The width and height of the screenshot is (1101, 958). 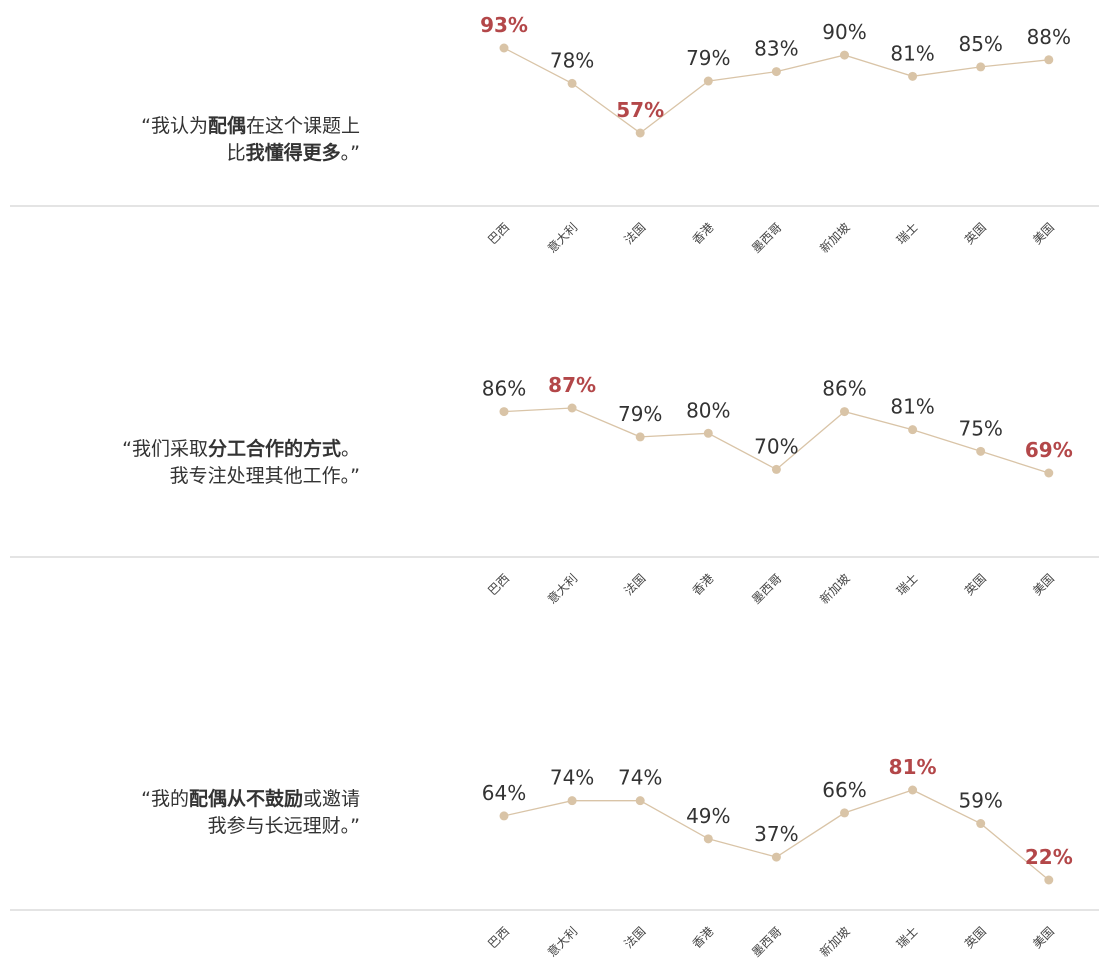 I want to click on quote-line: “我认为配偶在这个课题上, so click(x=250, y=125).